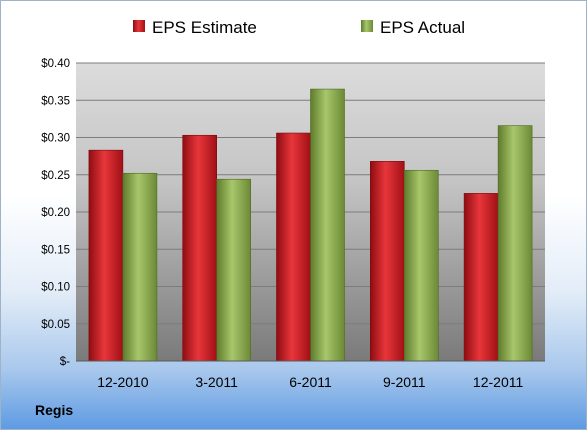 This screenshot has width=587, height=430. What do you see at coordinates (204, 27) in the screenshot?
I see `legend-label-estimate: EPS Estimate` at bounding box center [204, 27].